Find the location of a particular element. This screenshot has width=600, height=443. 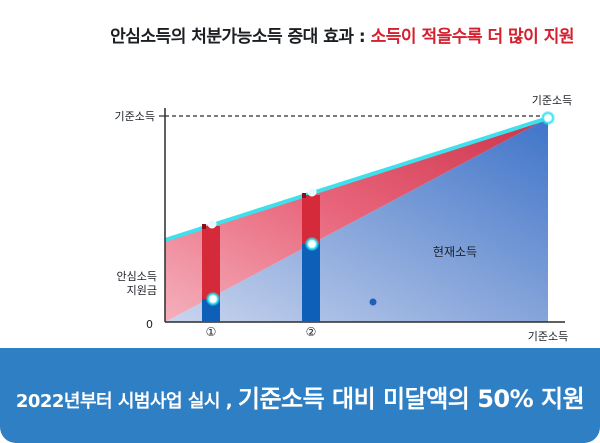

headline-lead: 안심소득의 처분가능소득 증대 효과 : is located at coordinates (240, 37).